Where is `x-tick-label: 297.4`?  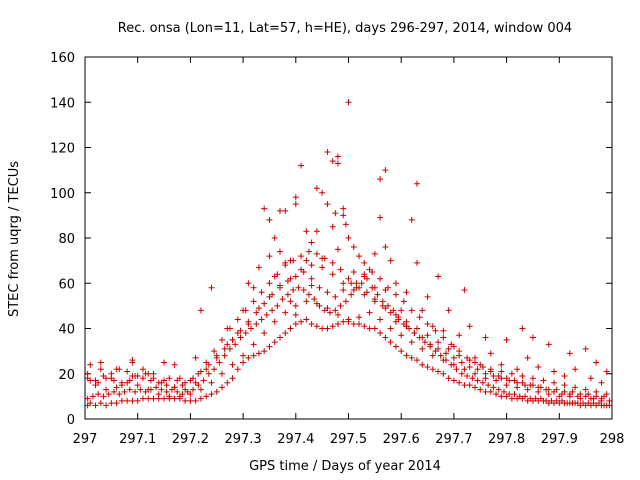
x-tick-label: 297.4 is located at coordinates (295, 439).